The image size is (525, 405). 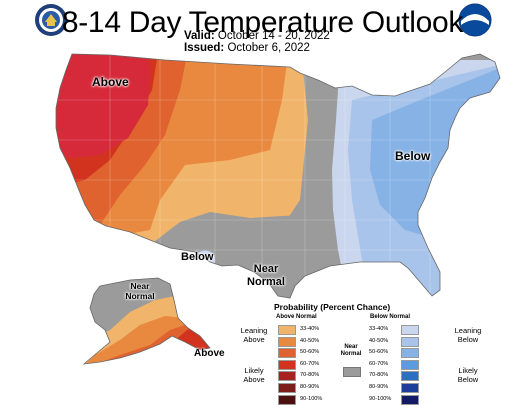 I want to click on legend-near-swatch, so click(x=352, y=372).